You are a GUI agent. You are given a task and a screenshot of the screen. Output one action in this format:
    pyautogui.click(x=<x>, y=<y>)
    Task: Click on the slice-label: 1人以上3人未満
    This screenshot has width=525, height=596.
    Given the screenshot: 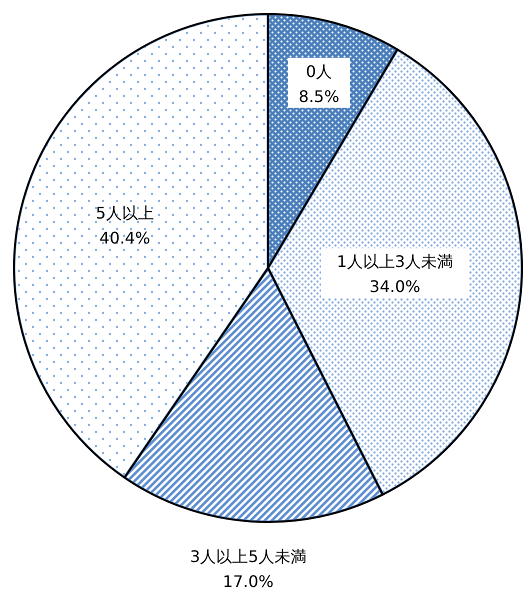 What is the action you would take?
    pyautogui.click(x=395, y=262)
    